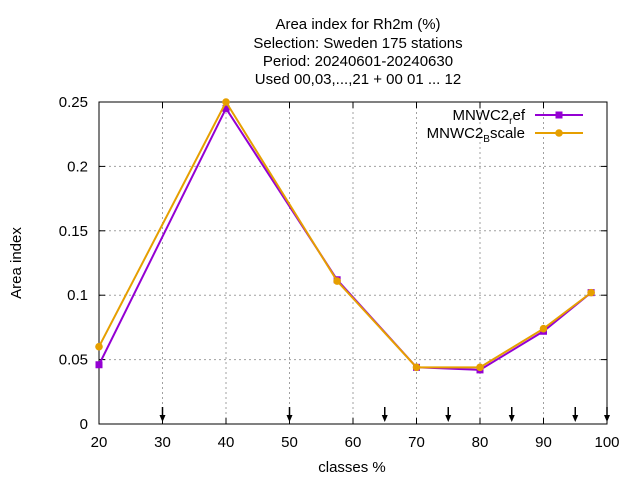  I want to click on legend-item: MNWC2Bscale, so click(505, 135).